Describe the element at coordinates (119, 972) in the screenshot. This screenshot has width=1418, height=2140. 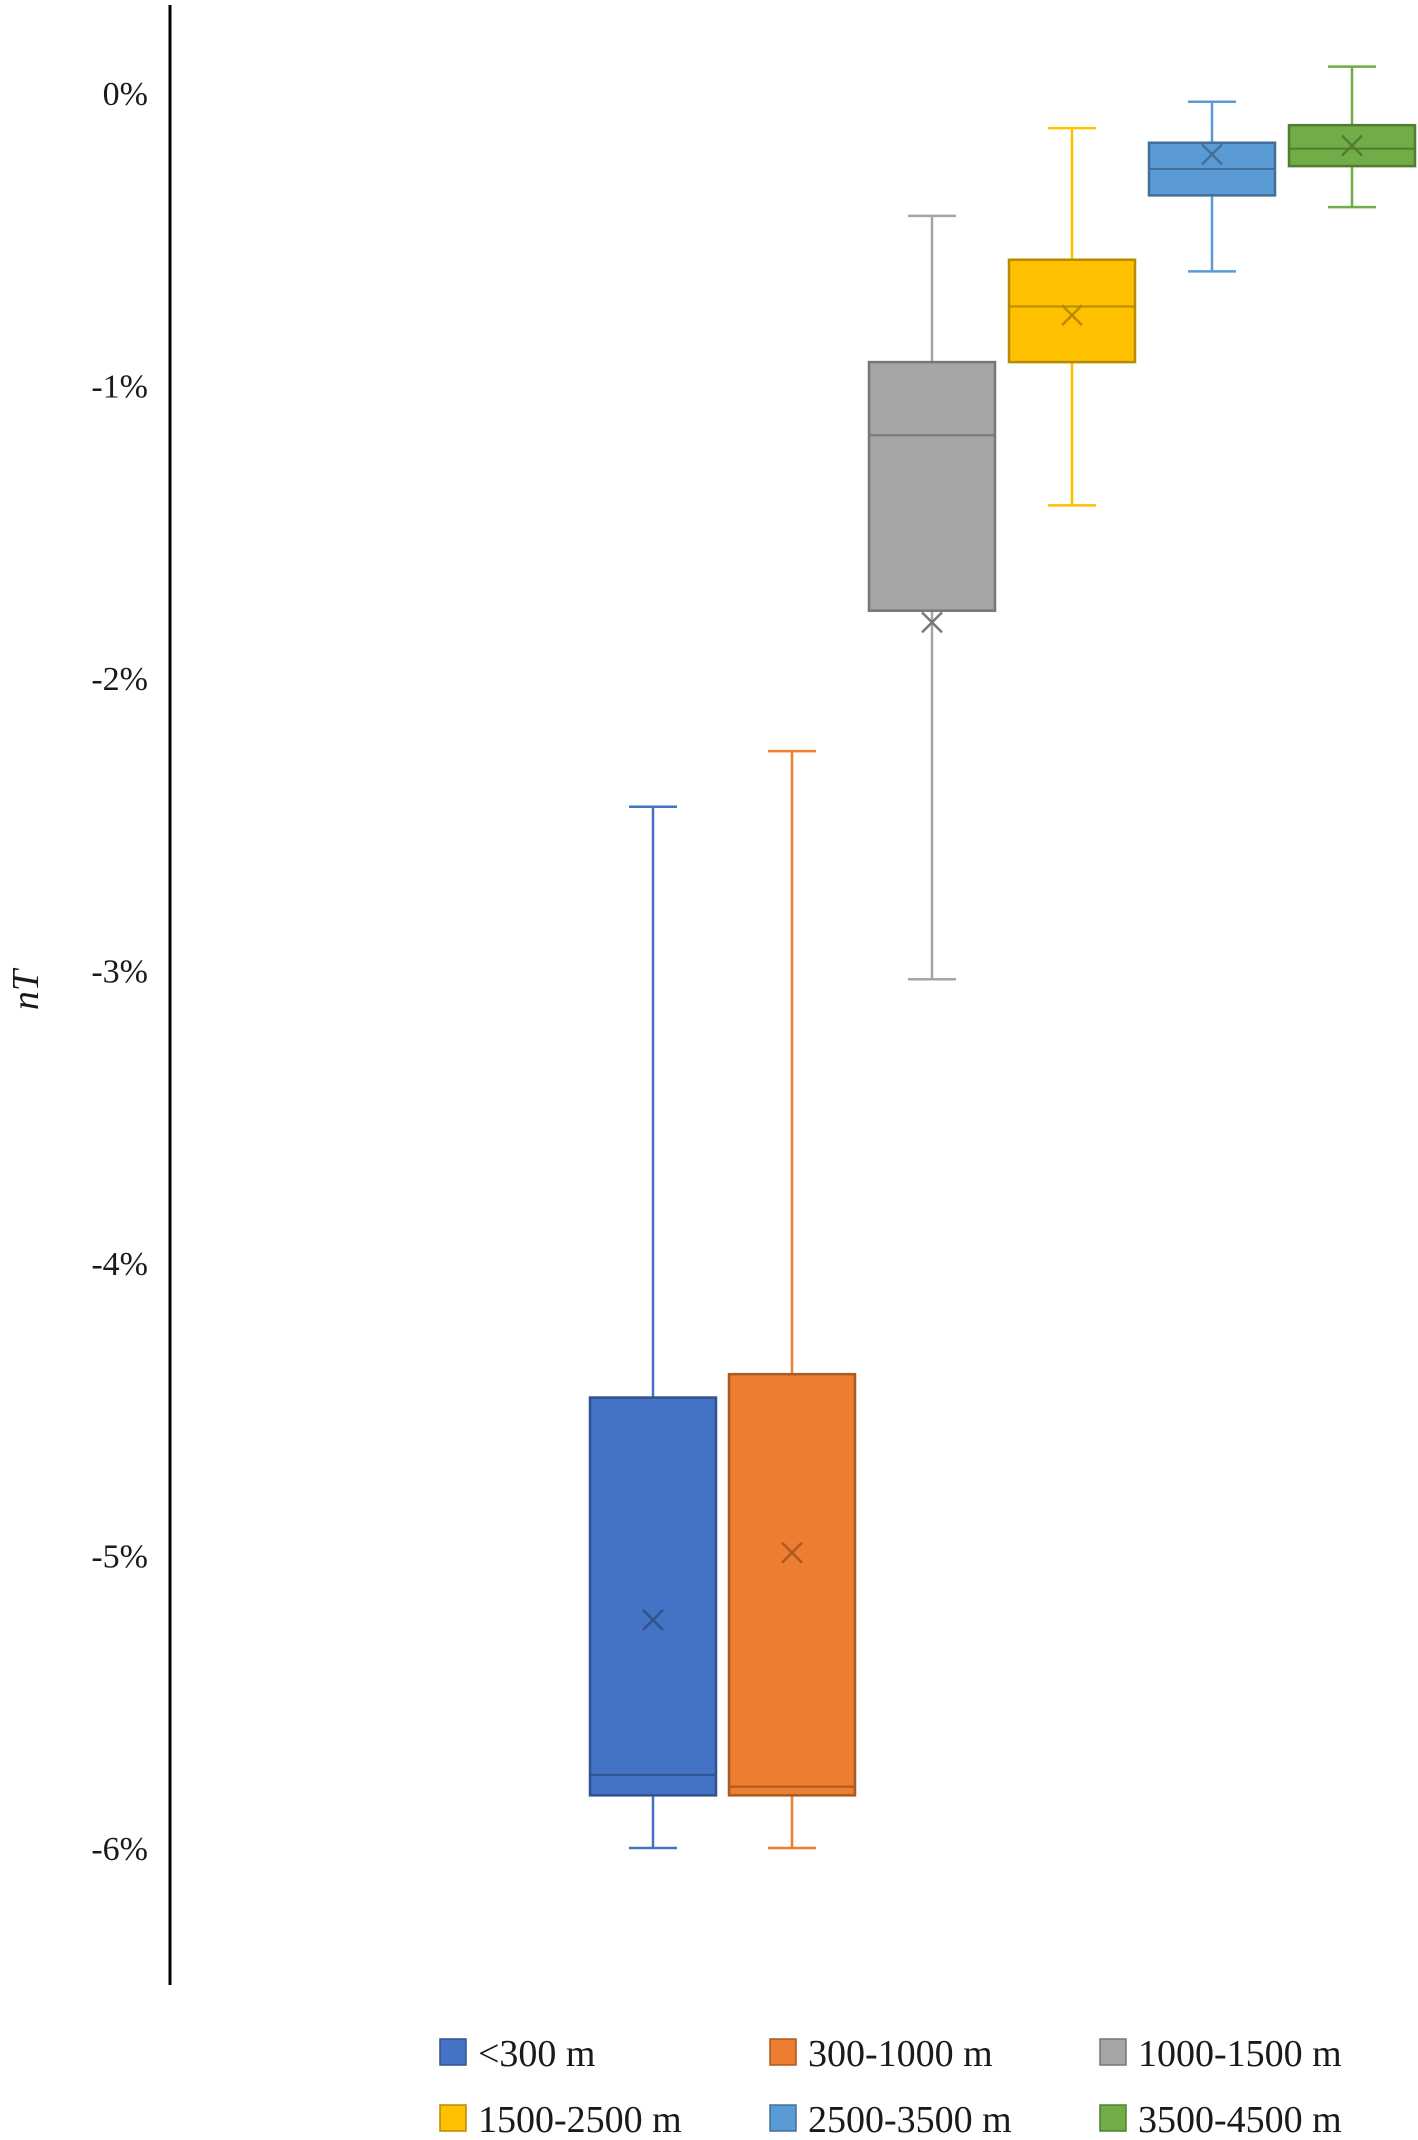
I see `y-tick-label: -3%` at that location.